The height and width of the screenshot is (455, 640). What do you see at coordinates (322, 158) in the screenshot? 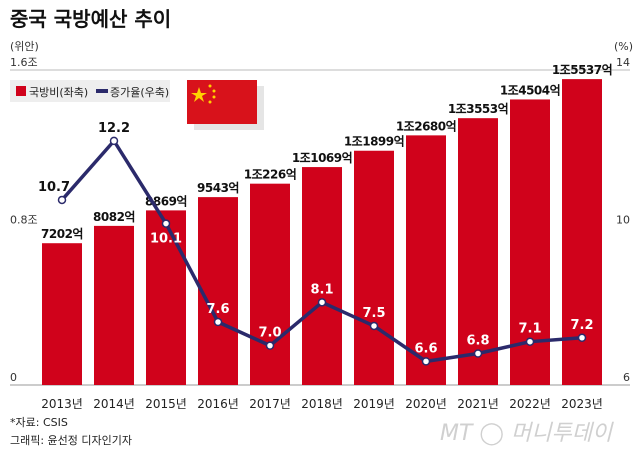
I see `bar-value-label: 1조1069억` at bounding box center [322, 158].